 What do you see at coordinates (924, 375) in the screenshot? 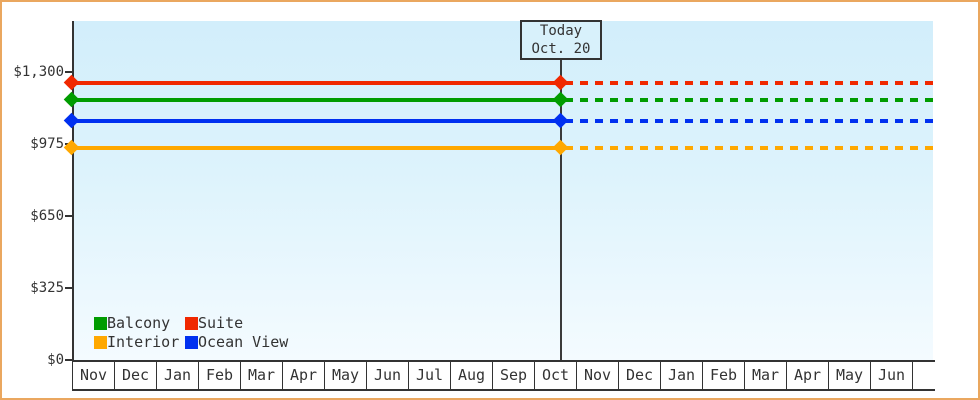
I see `x-axis-empty-cell` at bounding box center [924, 375].